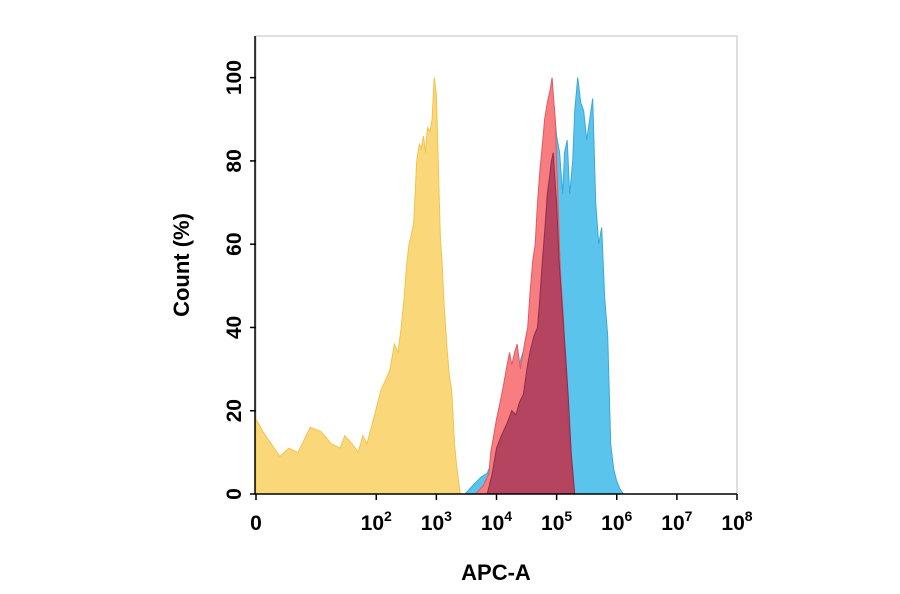 Image resolution: width=900 pixels, height=594 pixels. I want to click on x-tick-label: 10³, so click(436, 521).